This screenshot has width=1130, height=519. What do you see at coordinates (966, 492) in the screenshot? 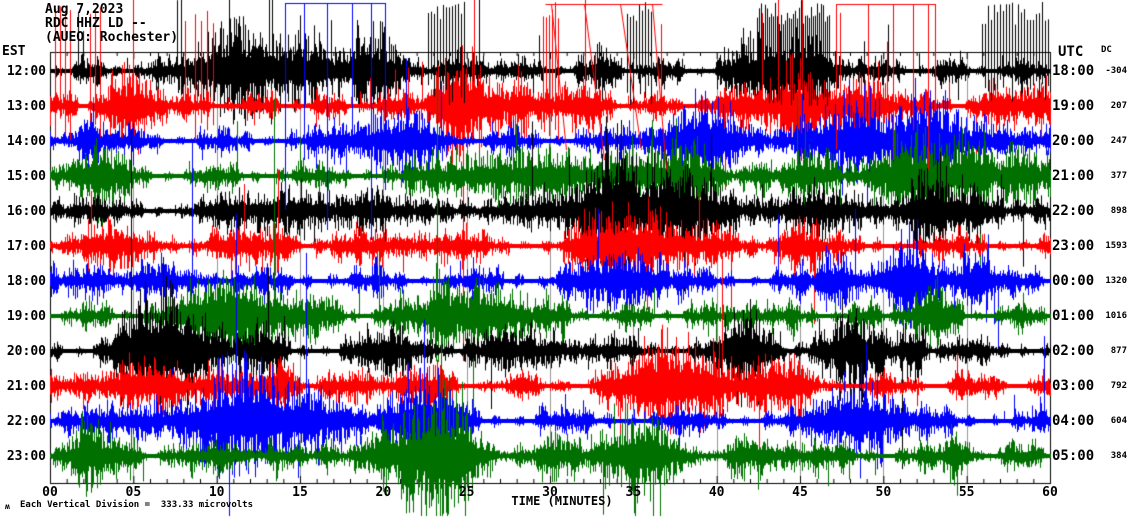
I see `x-axis-tick-label: 55` at bounding box center [966, 492].